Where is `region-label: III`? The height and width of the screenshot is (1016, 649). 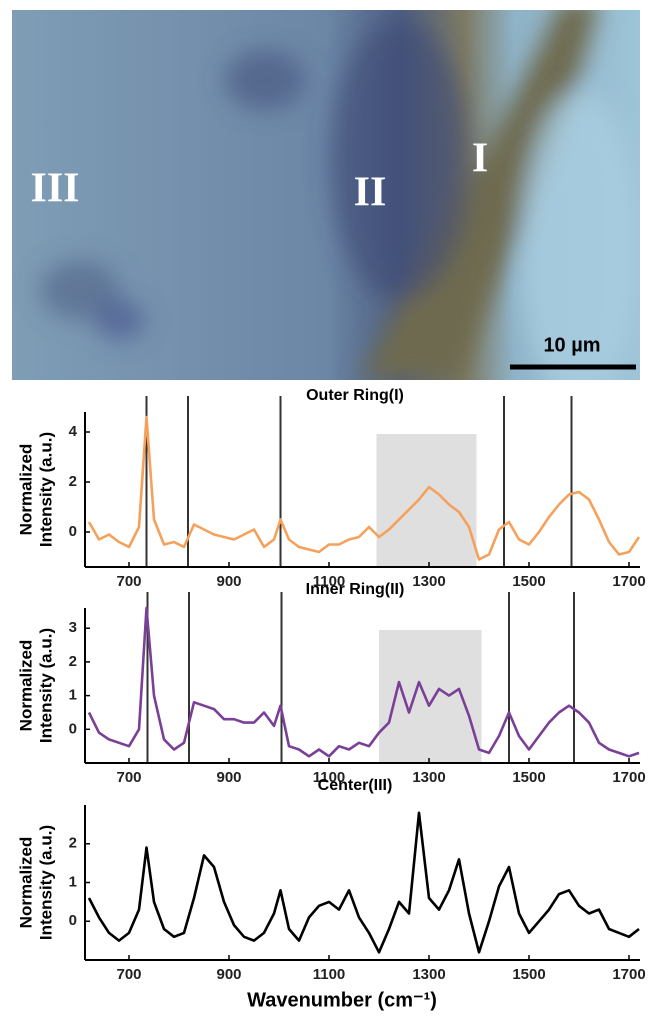
region-label: III is located at coordinates (54, 189).